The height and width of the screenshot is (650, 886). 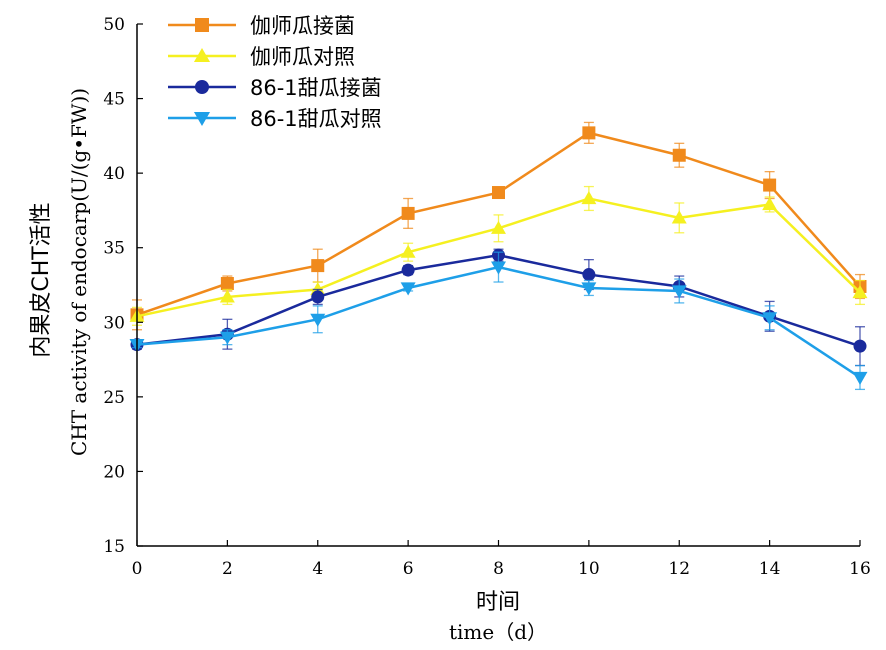 What do you see at coordinates (408, 569) in the screenshot?
I see `x-tick-label: 6` at bounding box center [408, 569].